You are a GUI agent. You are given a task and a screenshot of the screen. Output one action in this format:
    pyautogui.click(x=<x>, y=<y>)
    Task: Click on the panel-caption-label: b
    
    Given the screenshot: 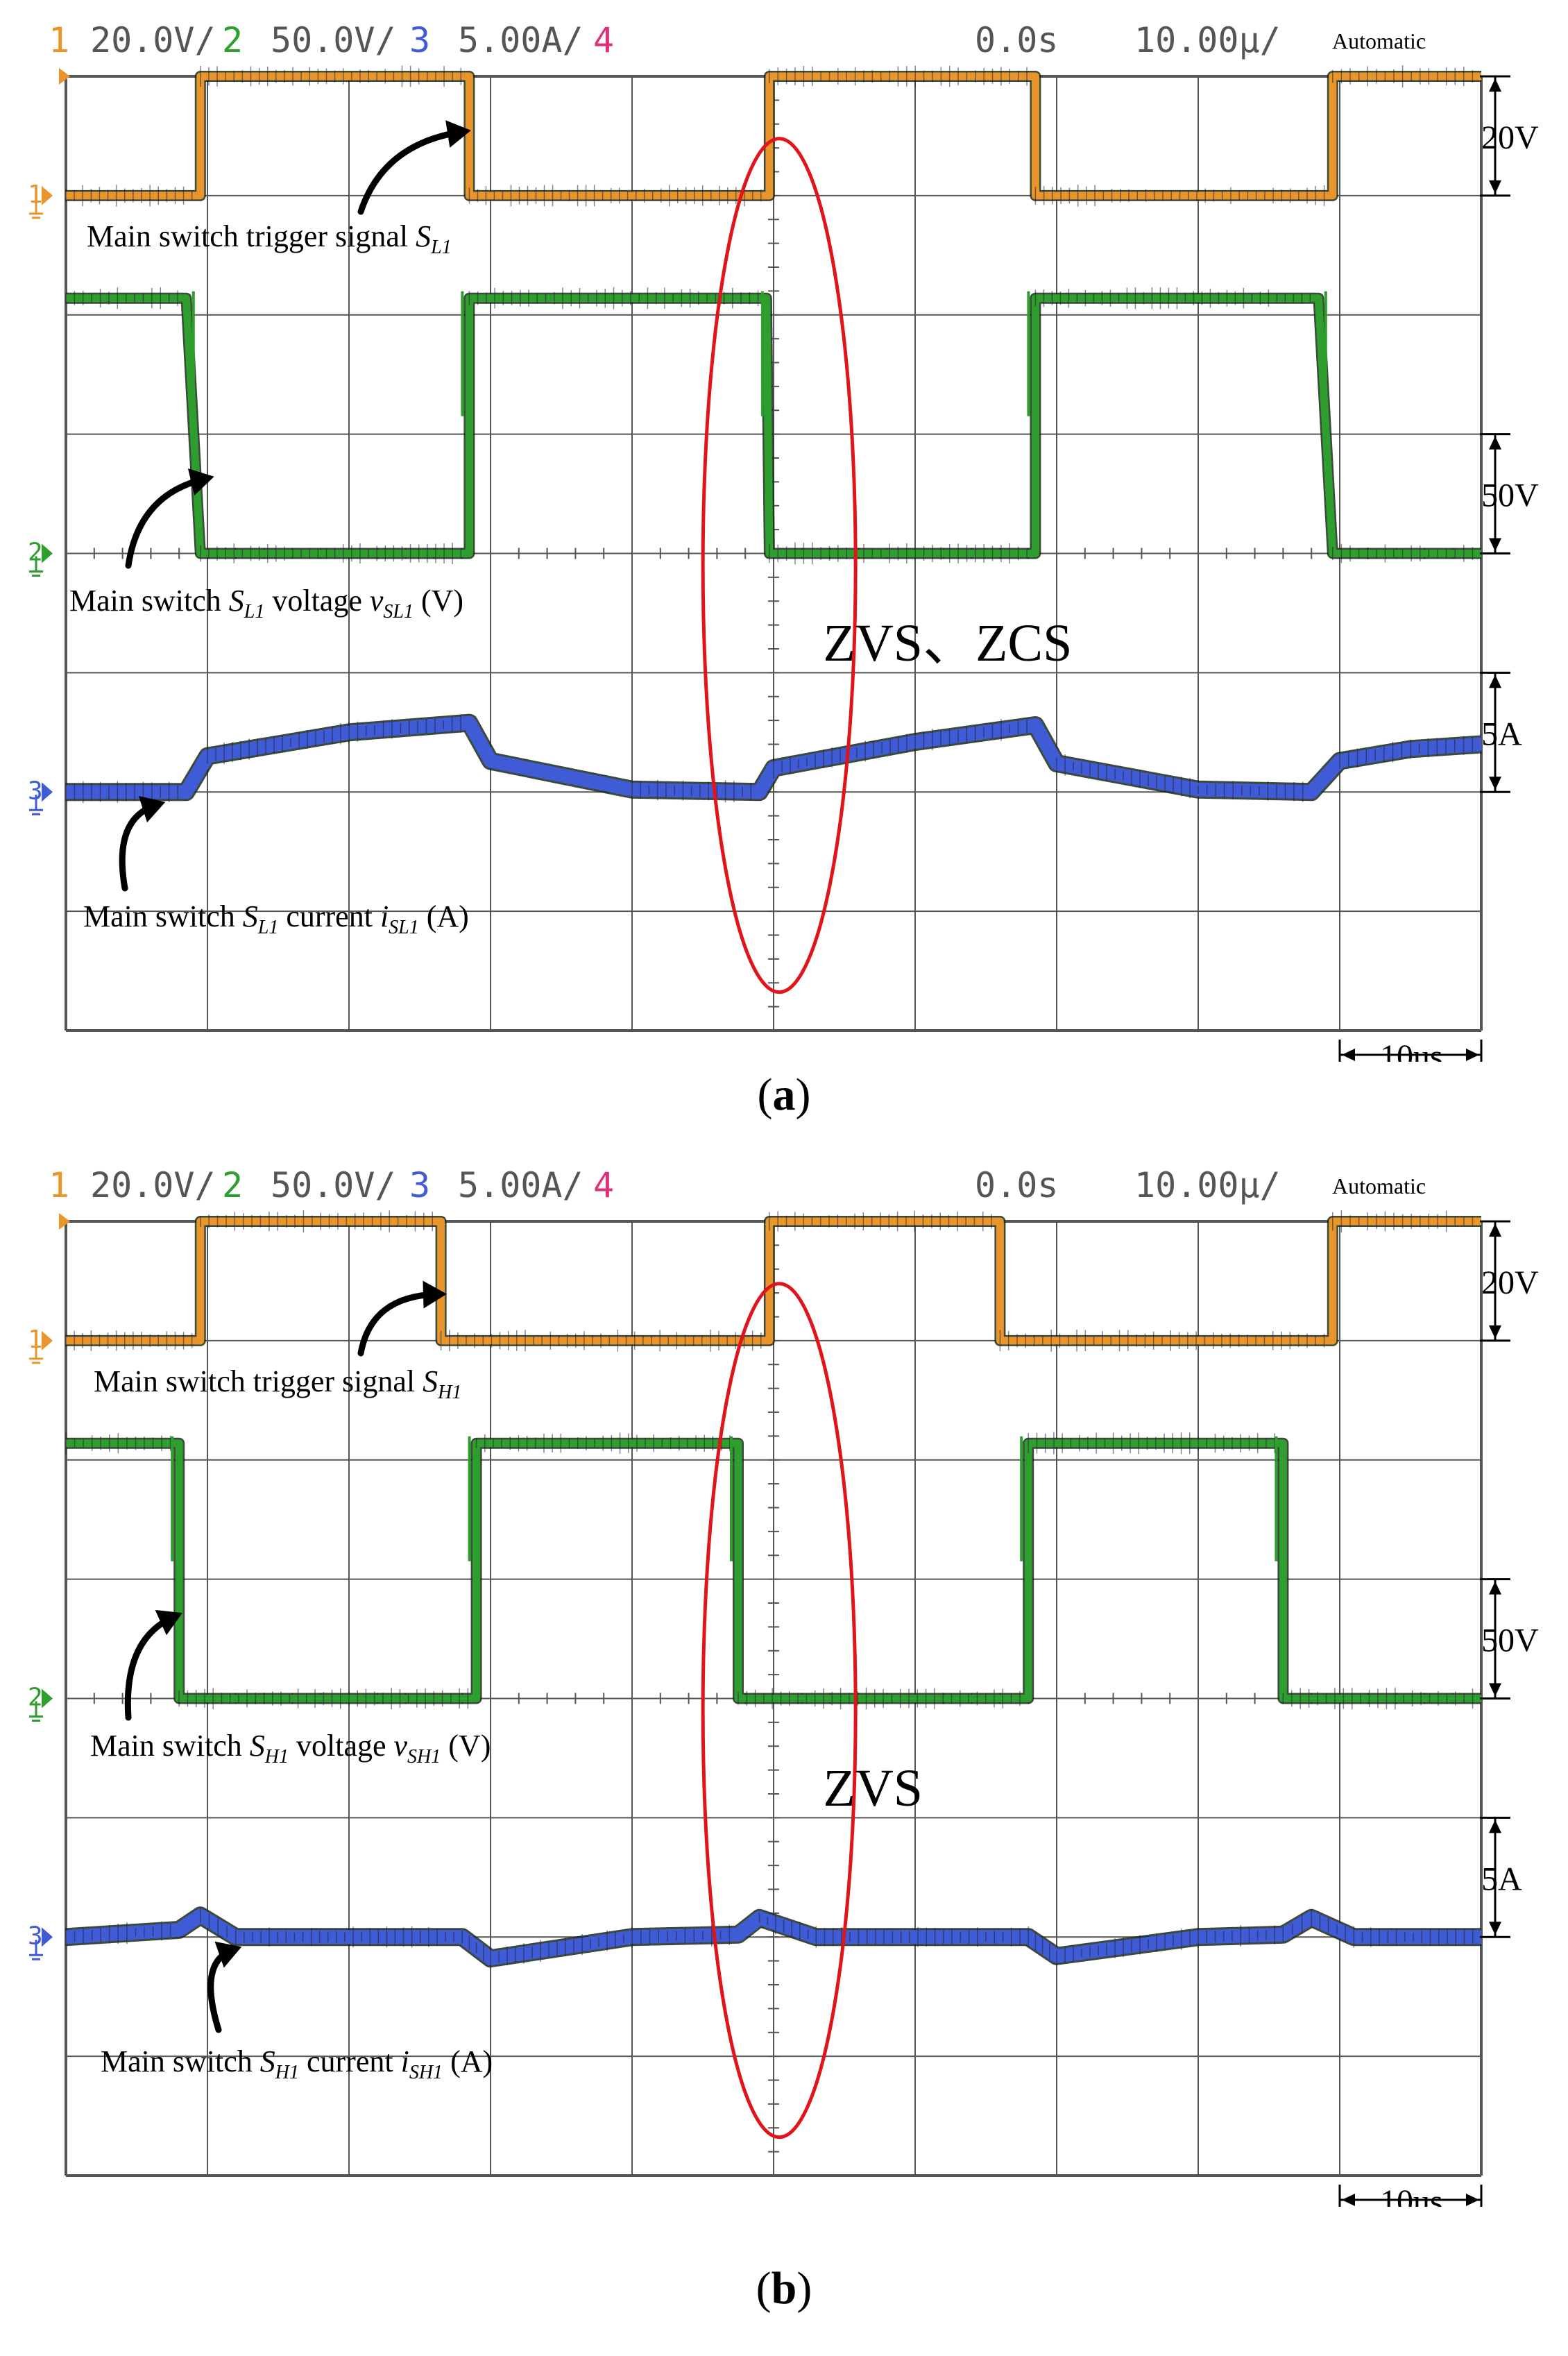 What is the action you would take?
    pyautogui.click(x=784, y=2288)
    